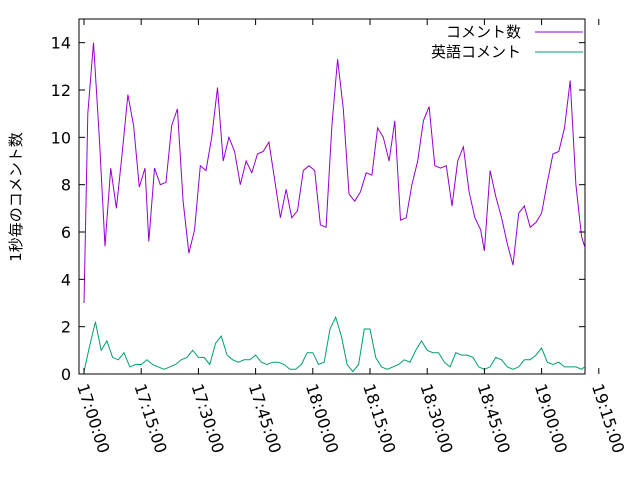 This screenshot has height=480, width=640. I want to click on y-tick-label: 10, so click(61, 137).